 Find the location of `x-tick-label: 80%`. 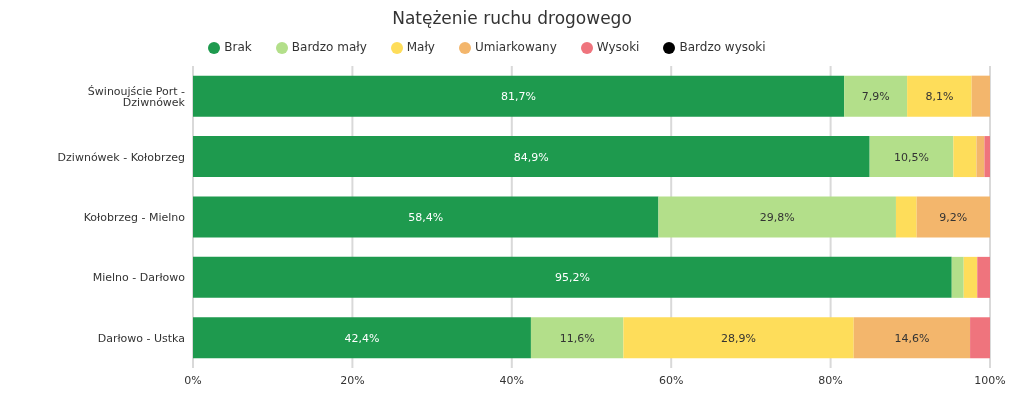

x-tick-label: 80% is located at coordinates (830, 380).